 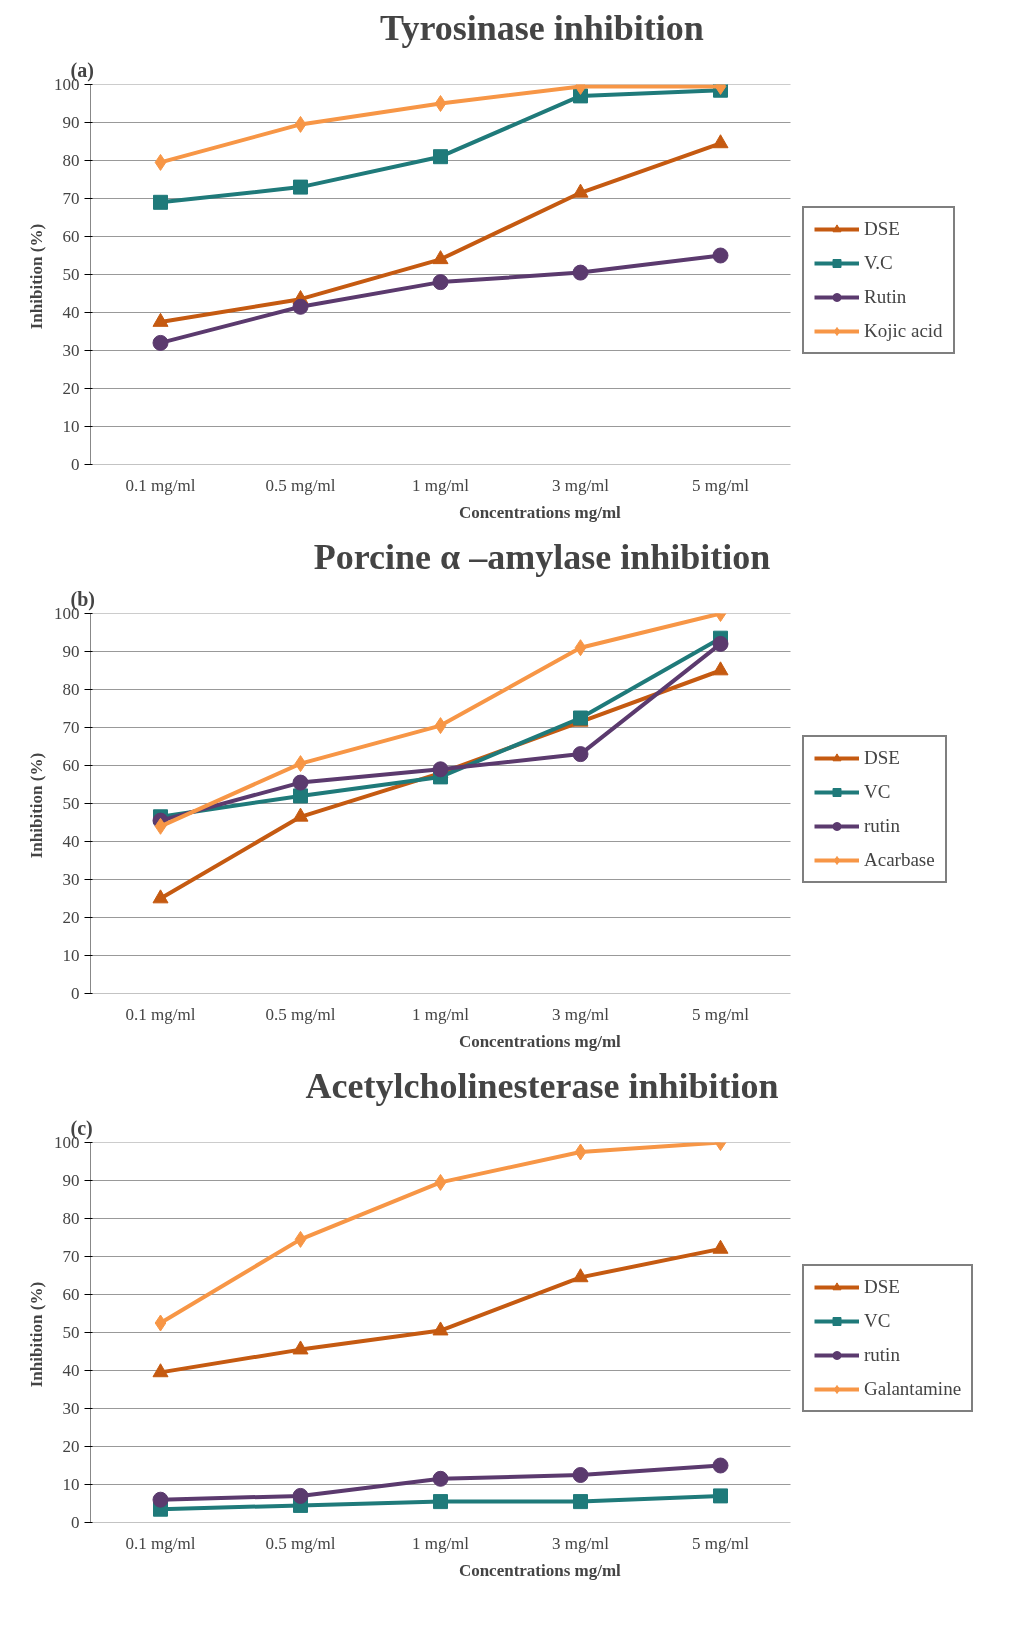 I want to click on chart-title: Tyrosinase inhibition, so click(x=542, y=27).